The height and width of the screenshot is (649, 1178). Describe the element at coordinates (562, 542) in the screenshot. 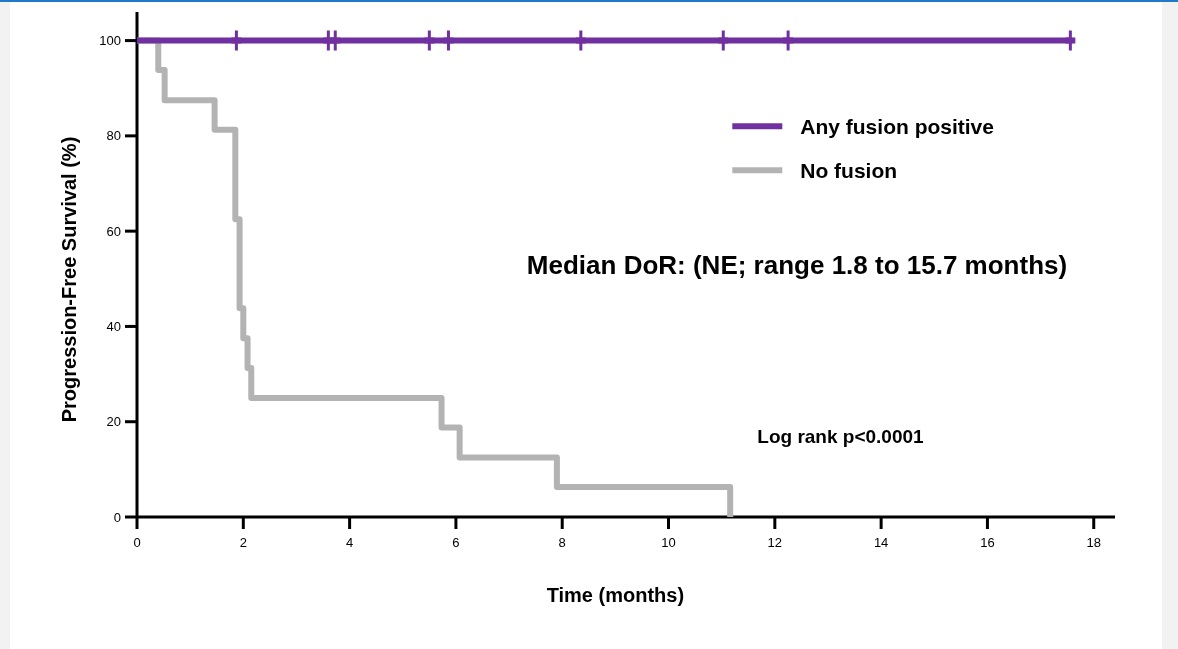

I see `x-tick-label: 8` at that location.